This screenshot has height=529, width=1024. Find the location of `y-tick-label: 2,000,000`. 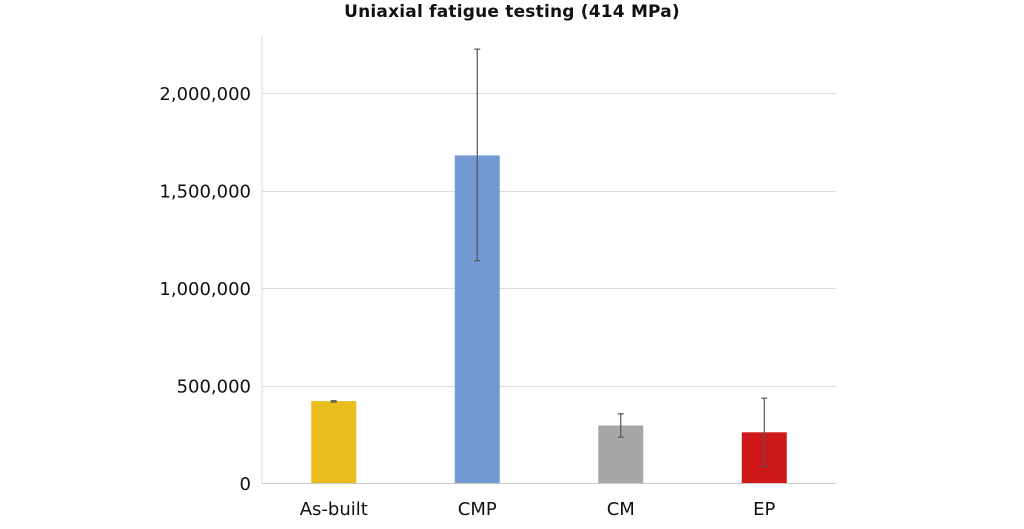

y-tick-label: 2,000,000 is located at coordinates (205, 94).